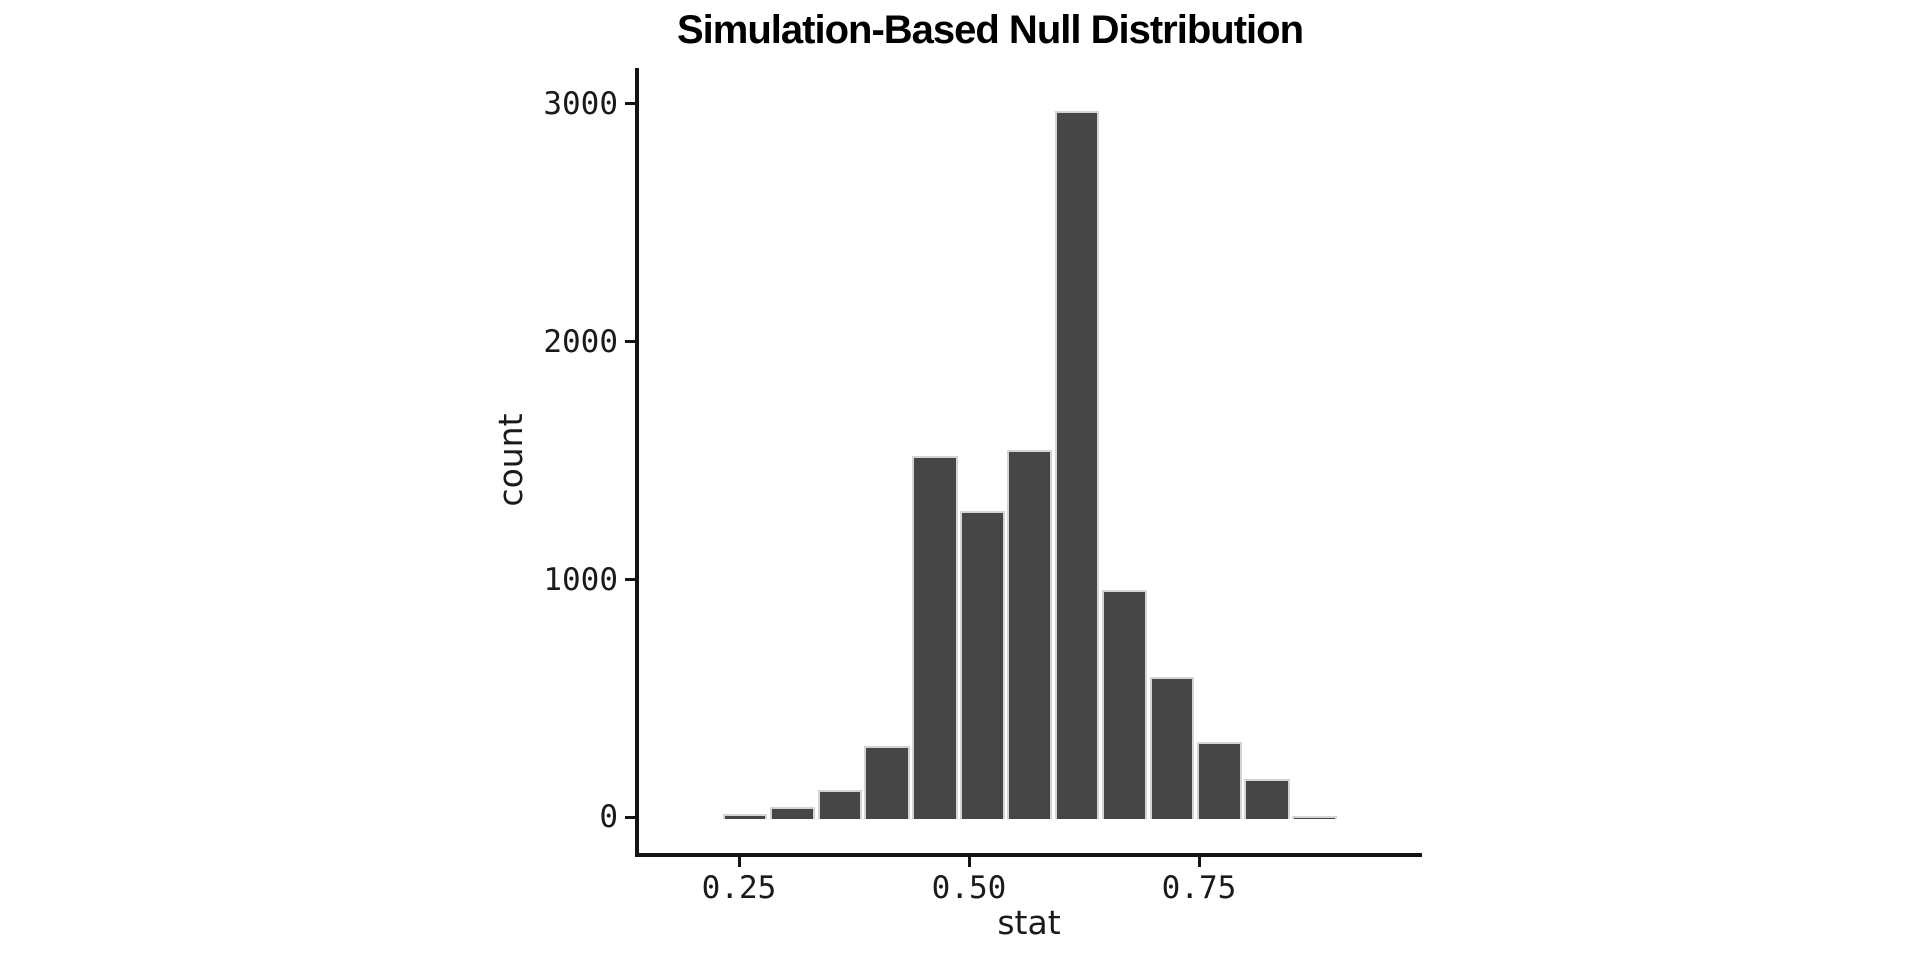 The height and width of the screenshot is (960, 1920). What do you see at coordinates (580, 579) in the screenshot?
I see `y-tick-label: 1000` at bounding box center [580, 579].